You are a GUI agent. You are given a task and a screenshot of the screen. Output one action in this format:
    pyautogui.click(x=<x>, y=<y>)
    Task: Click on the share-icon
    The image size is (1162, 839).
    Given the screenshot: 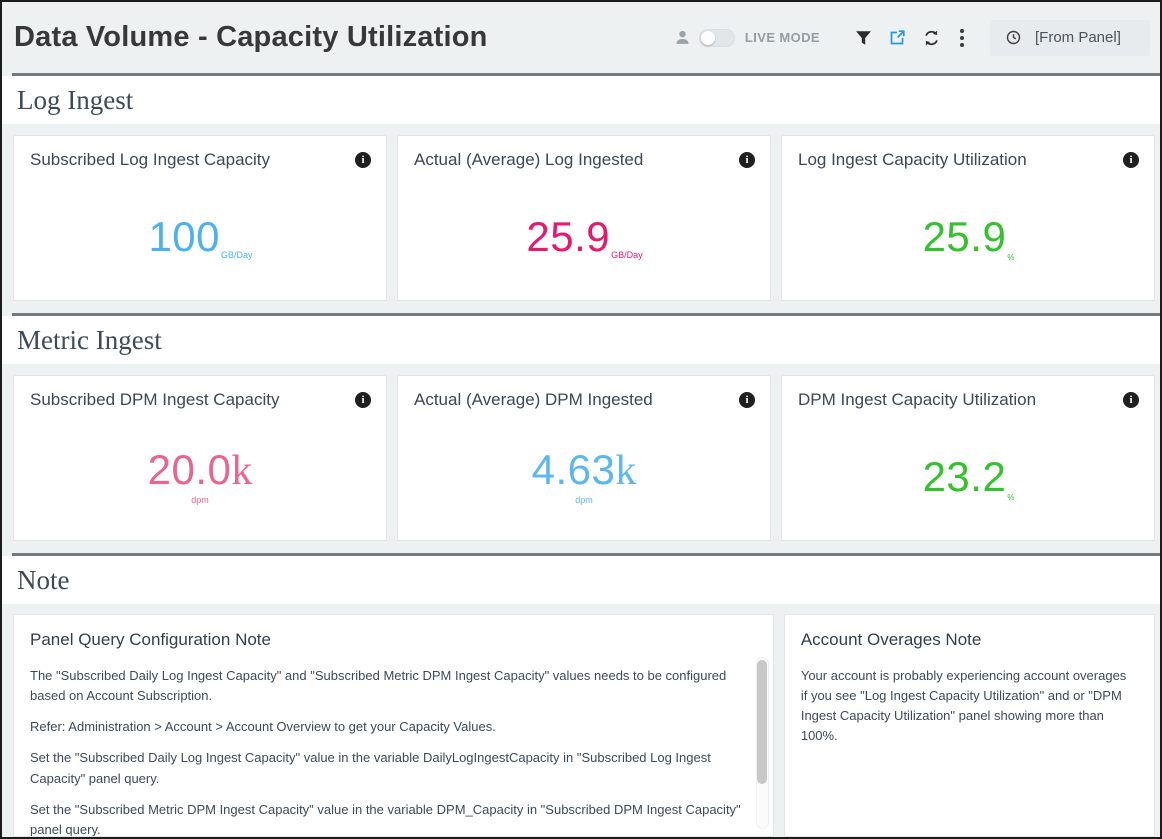 What is the action you would take?
    pyautogui.click(x=897, y=38)
    